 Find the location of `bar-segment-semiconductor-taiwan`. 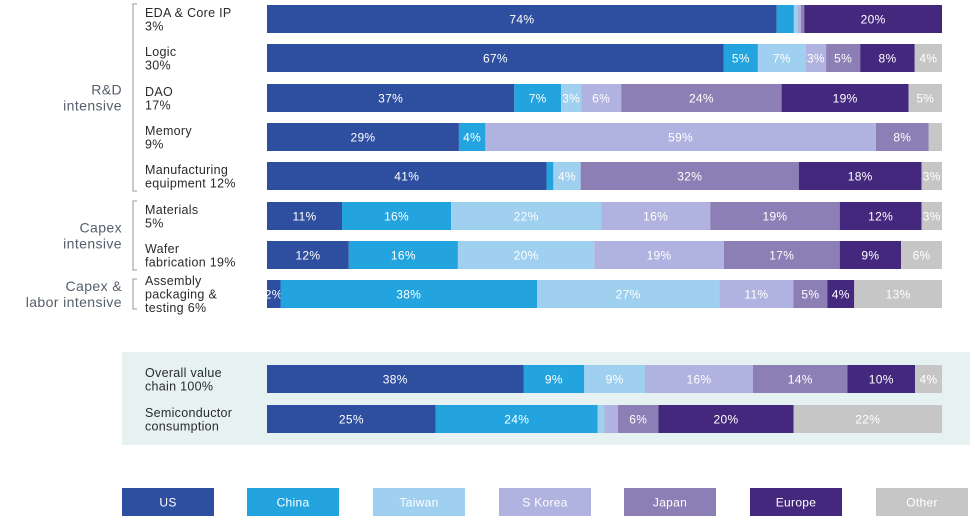

bar-segment-semiconductor-taiwan is located at coordinates (601, 419).